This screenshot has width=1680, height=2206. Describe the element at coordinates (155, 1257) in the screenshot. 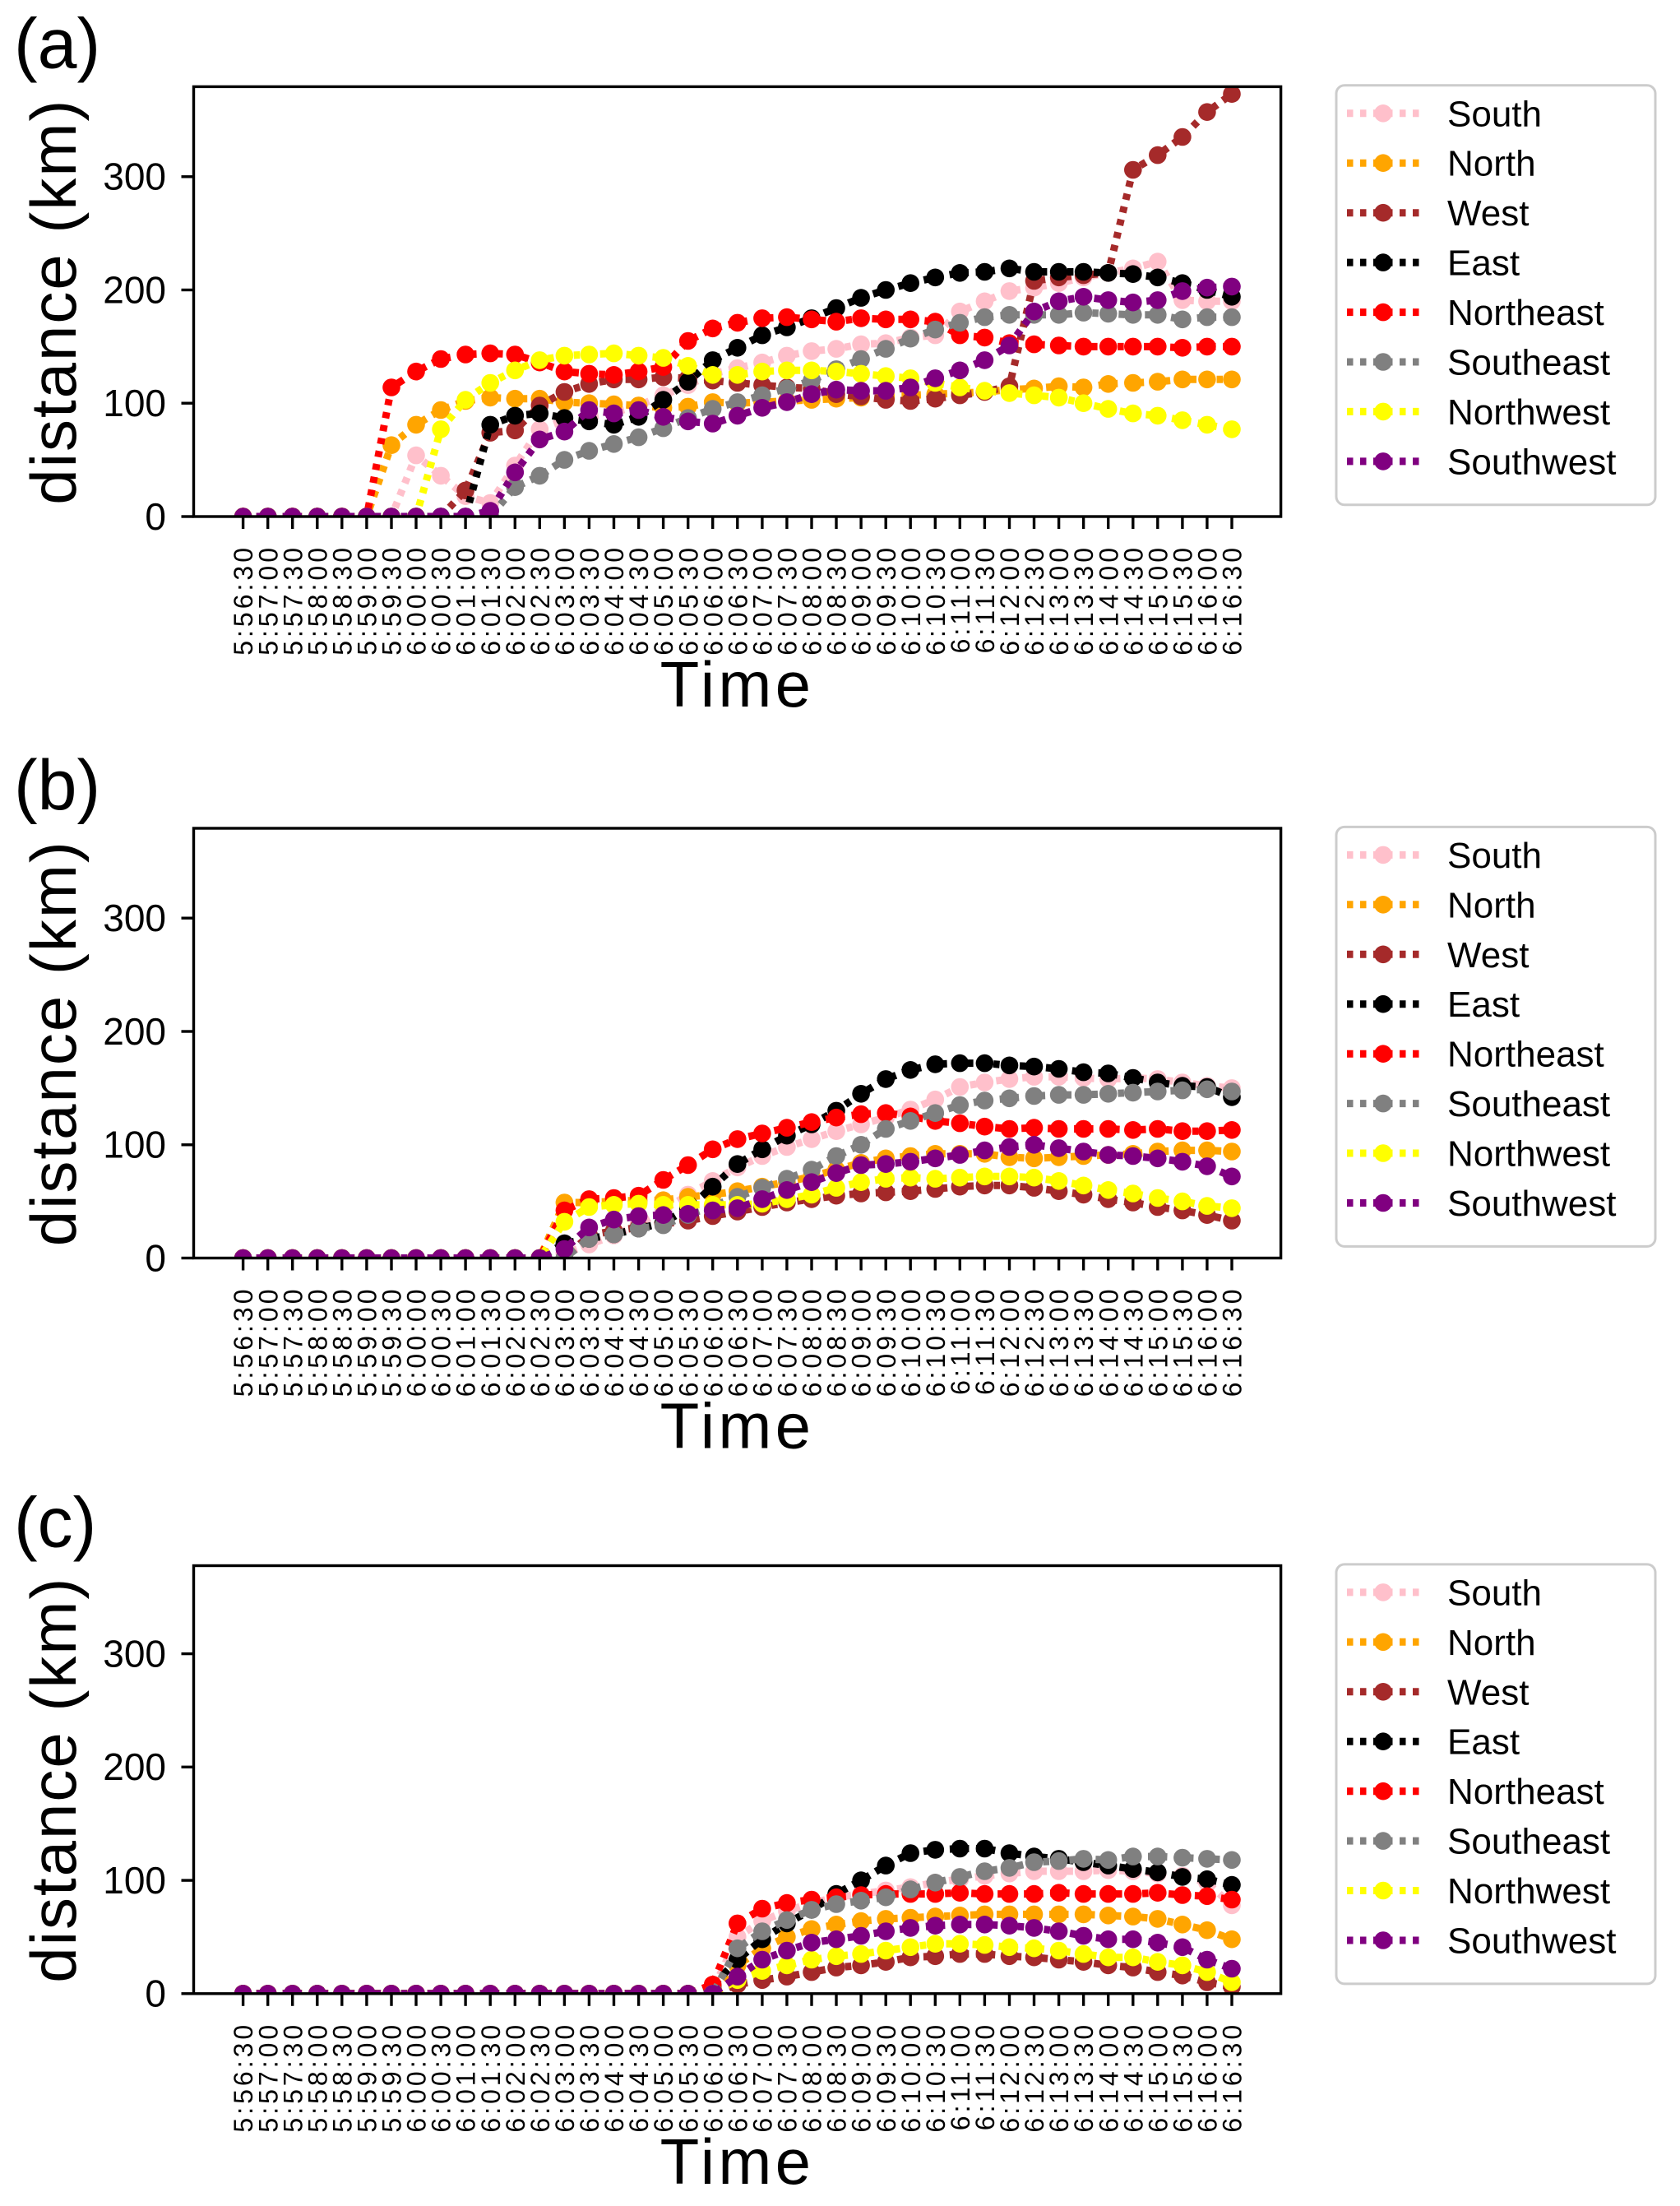

I see `svg-text: 0` at that location.